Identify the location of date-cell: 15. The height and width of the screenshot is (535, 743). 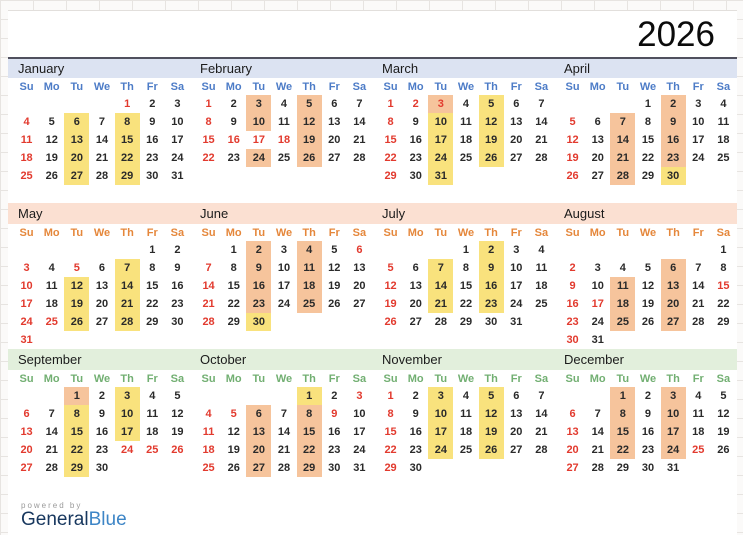
(390, 140).